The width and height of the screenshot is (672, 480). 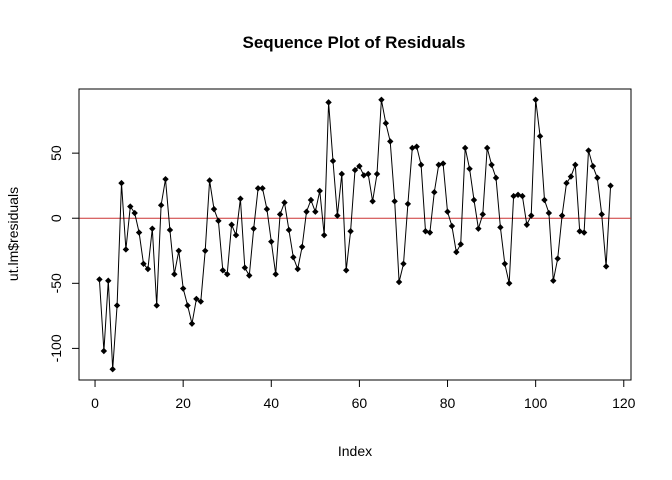 What do you see at coordinates (624, 403) in the screenshot?
I see `x-tick-label: 120` at bounding box center [624, 403].